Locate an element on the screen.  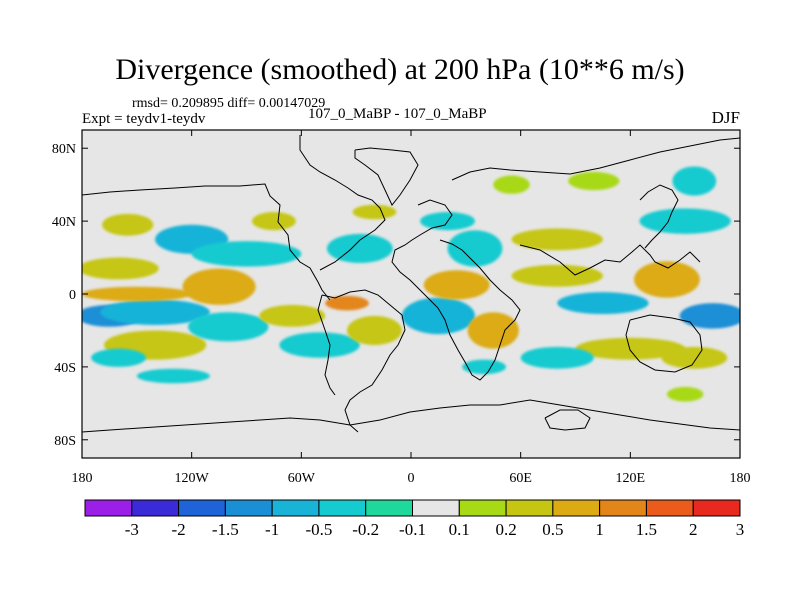
coastline-australia is located at coordinates (664, 343).